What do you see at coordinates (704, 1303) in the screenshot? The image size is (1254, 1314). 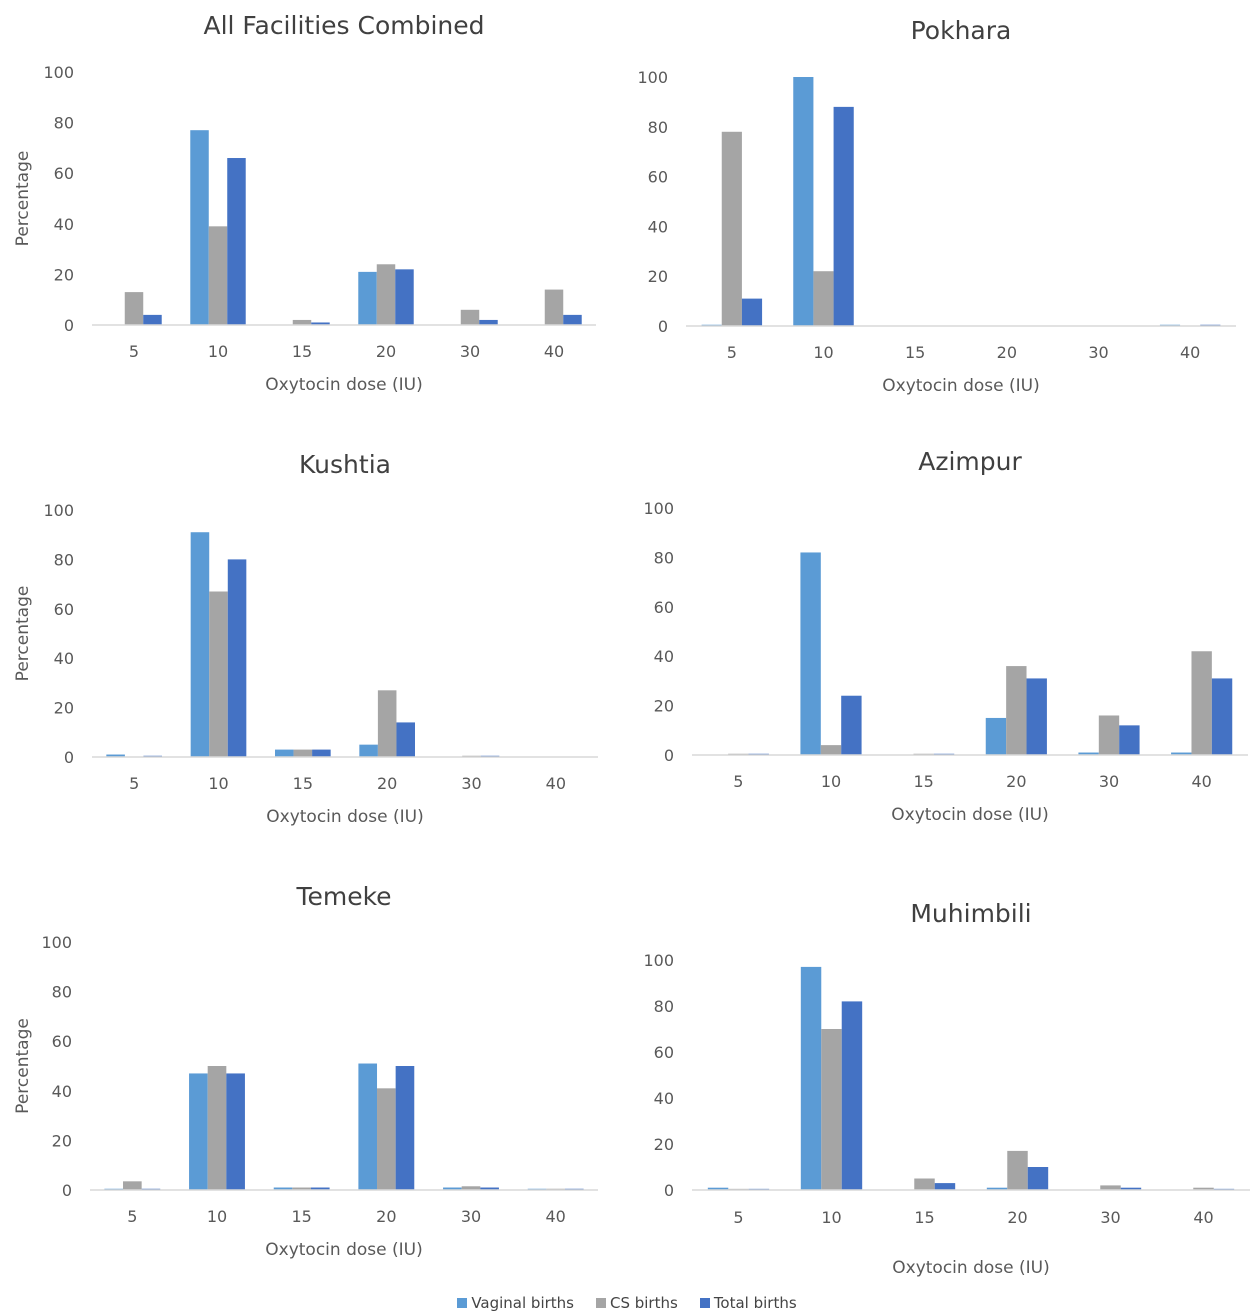 I see `legend-swatch-total` at bounding box center [704, 1303].